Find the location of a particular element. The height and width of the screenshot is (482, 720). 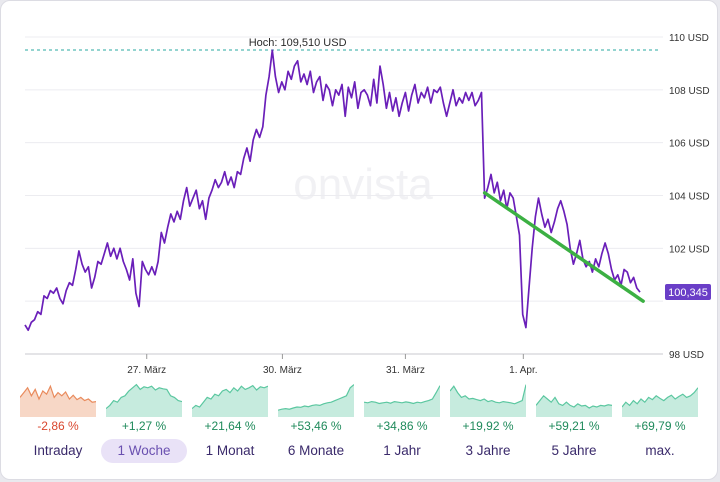

perf-3-jahre: +19,92 % is located at coordinates (488, 426).